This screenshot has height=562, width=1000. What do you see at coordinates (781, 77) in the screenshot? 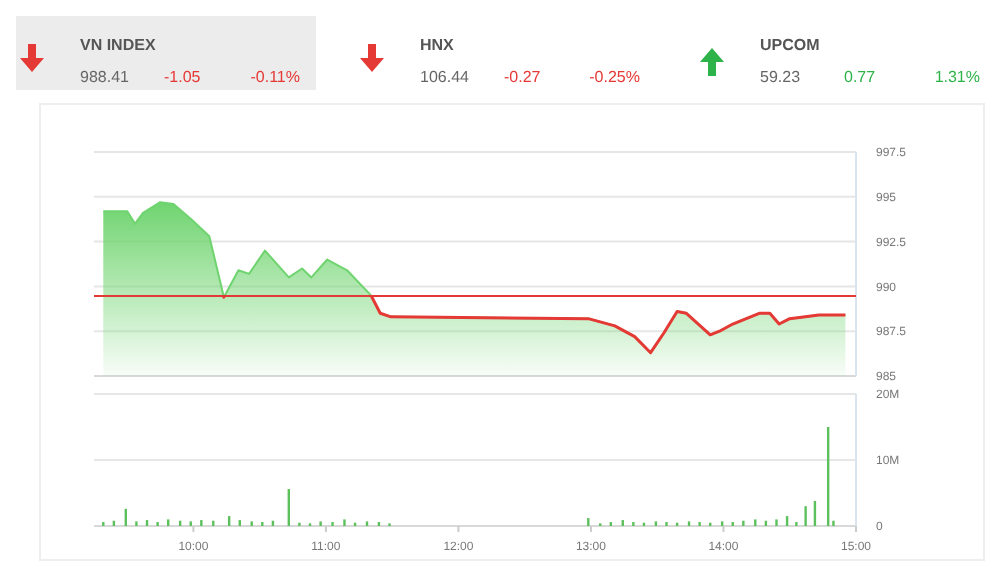
I see `text: 59.23` at bounding box center [781, 77].